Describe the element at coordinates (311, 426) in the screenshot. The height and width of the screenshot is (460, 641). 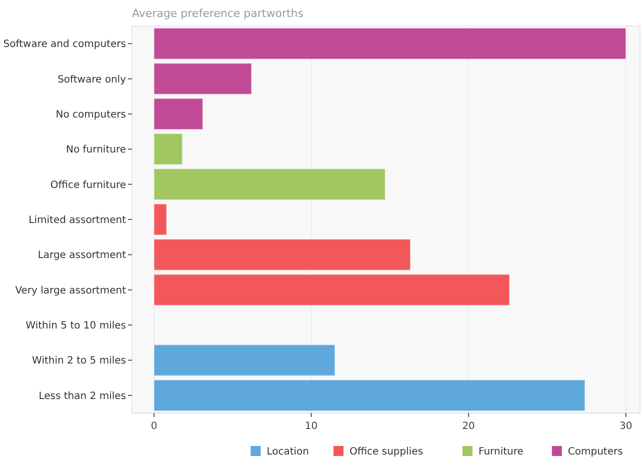
I see `x-tick-label: 10` at that location.